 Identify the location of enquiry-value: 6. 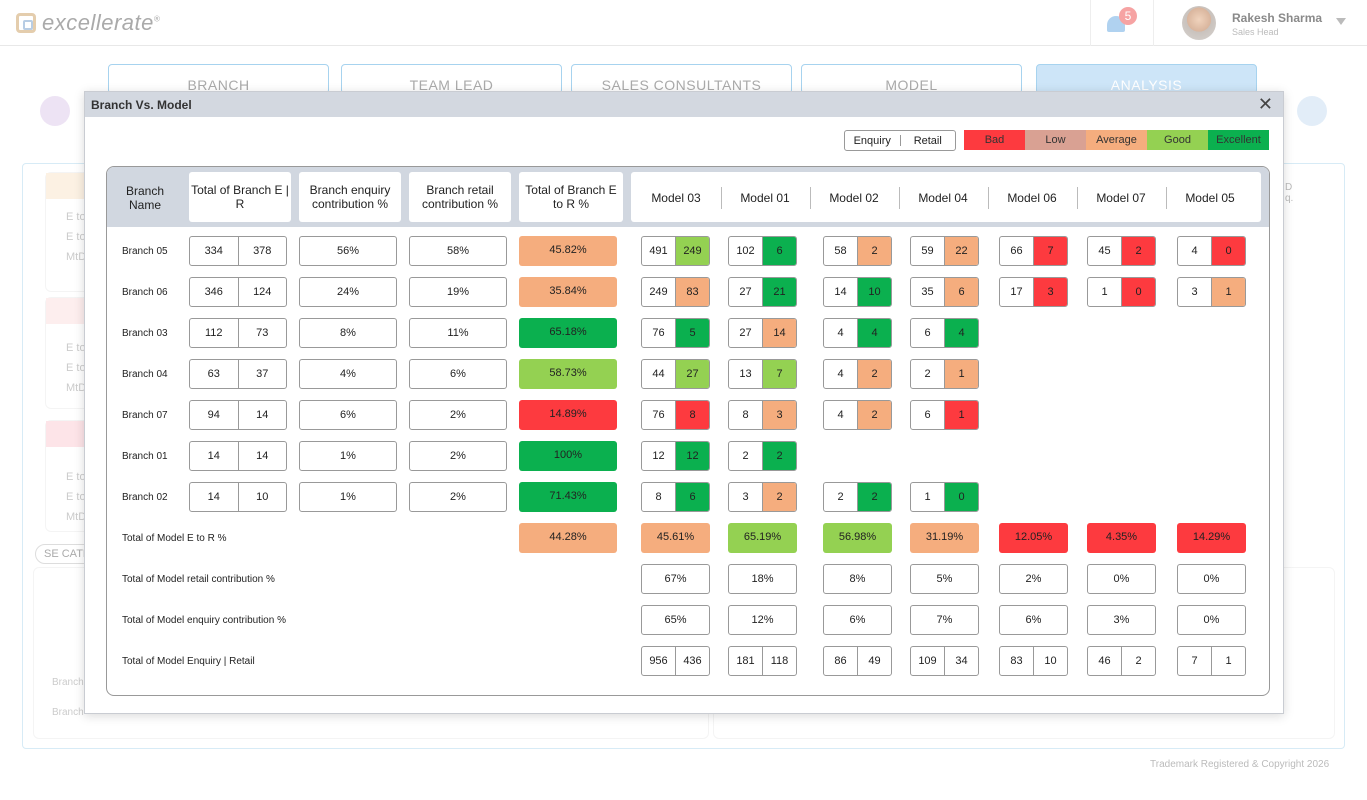
(928, 415).